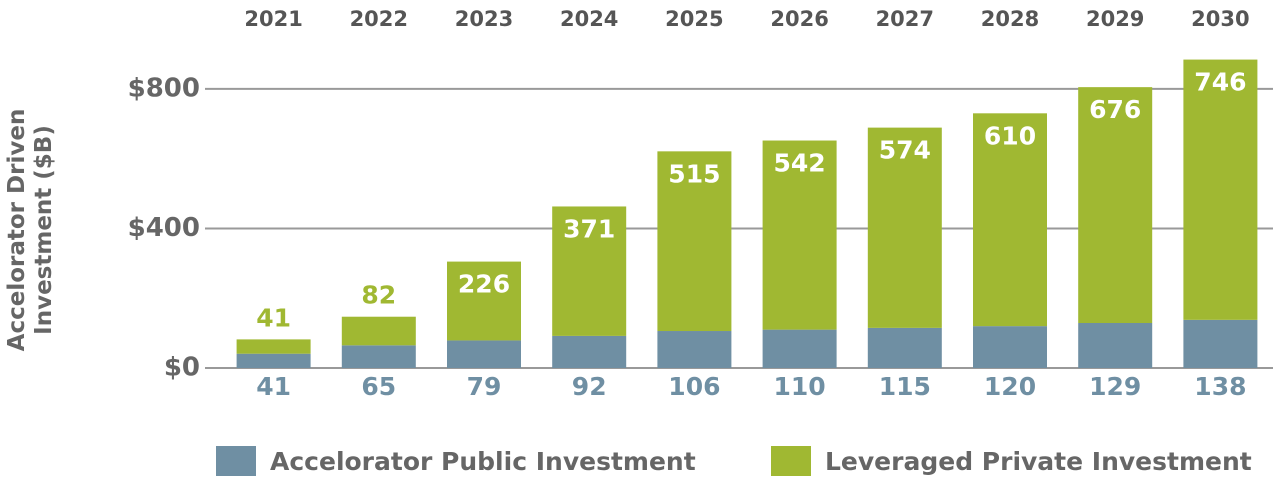 The width and height of the screenshot is (1273, 481). What do you see at coordinates (1115, 19) in the screenshot?
I see `x-tick-label: 2029` at bounding box center [1115, 19].